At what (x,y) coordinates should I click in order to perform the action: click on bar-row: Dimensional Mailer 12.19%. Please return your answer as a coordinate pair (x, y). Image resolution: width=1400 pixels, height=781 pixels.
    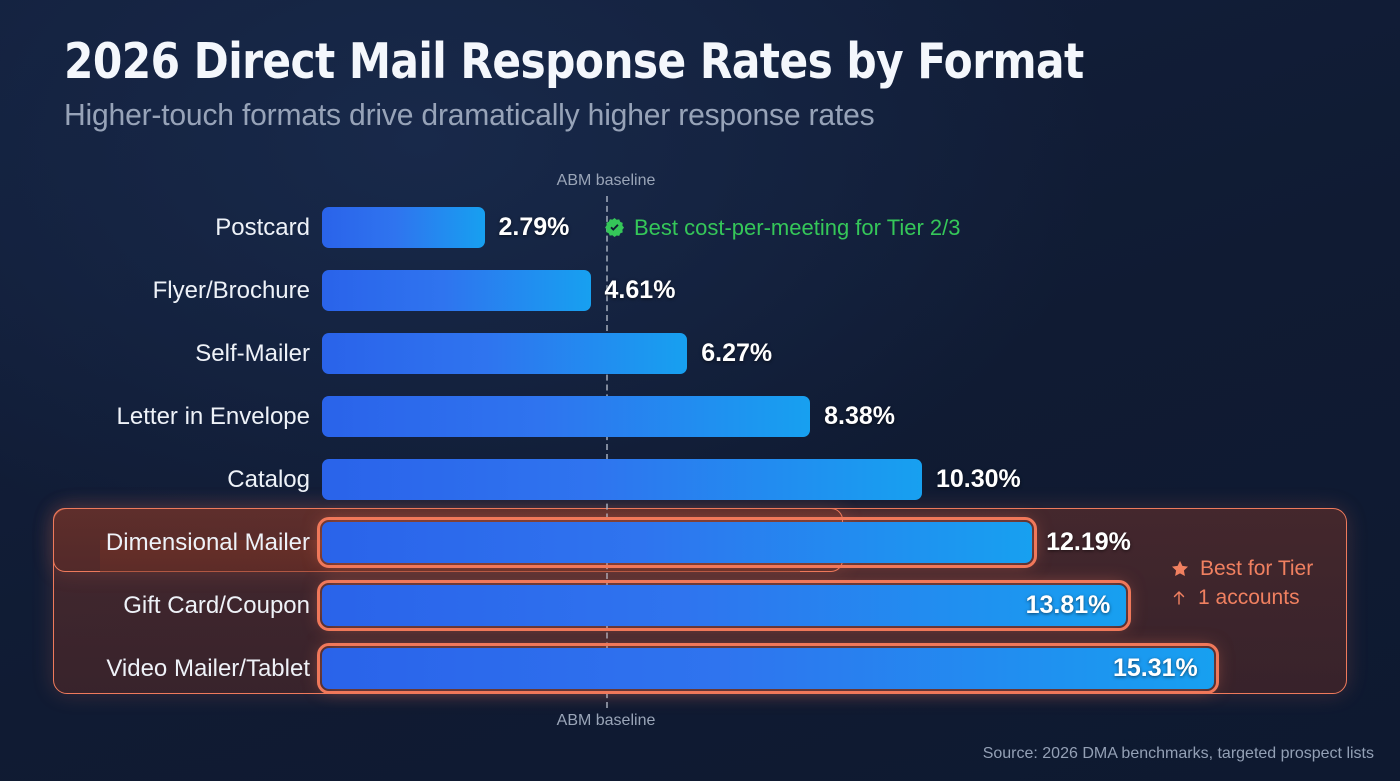
    Looking at the image, I should click on (700, 542).